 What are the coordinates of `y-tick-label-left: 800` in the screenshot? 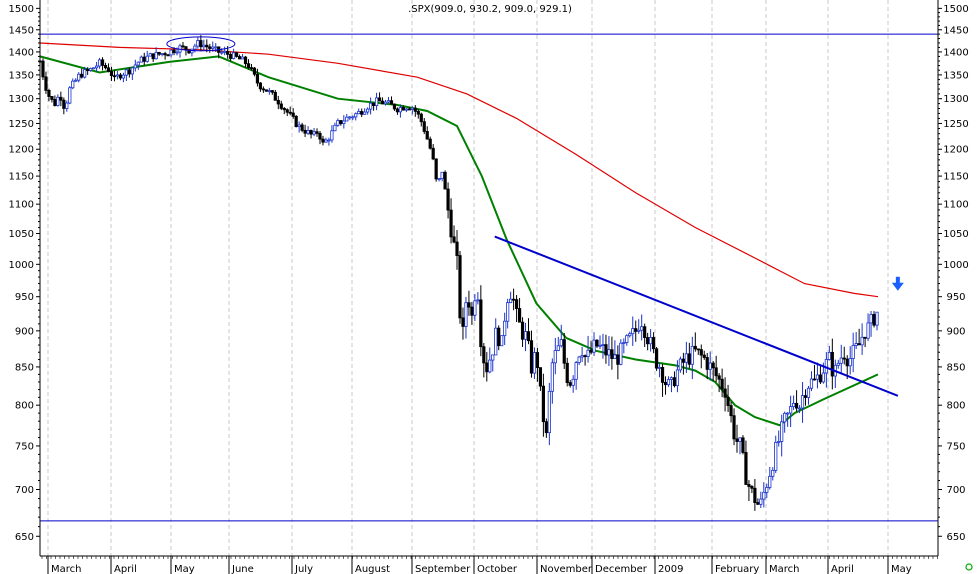 It's located at (24, 406).